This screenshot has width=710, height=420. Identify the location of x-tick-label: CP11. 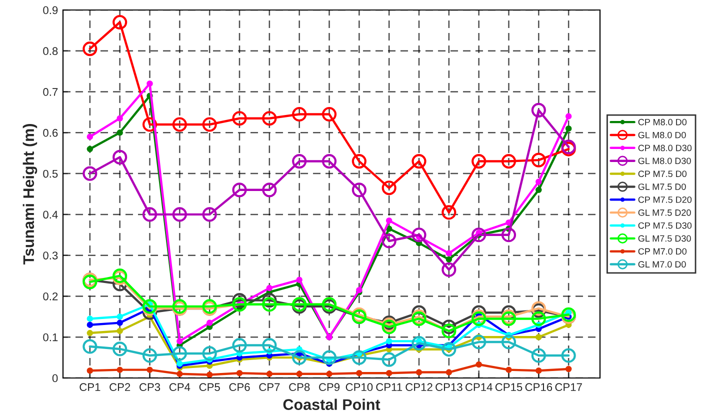
(389, 387).